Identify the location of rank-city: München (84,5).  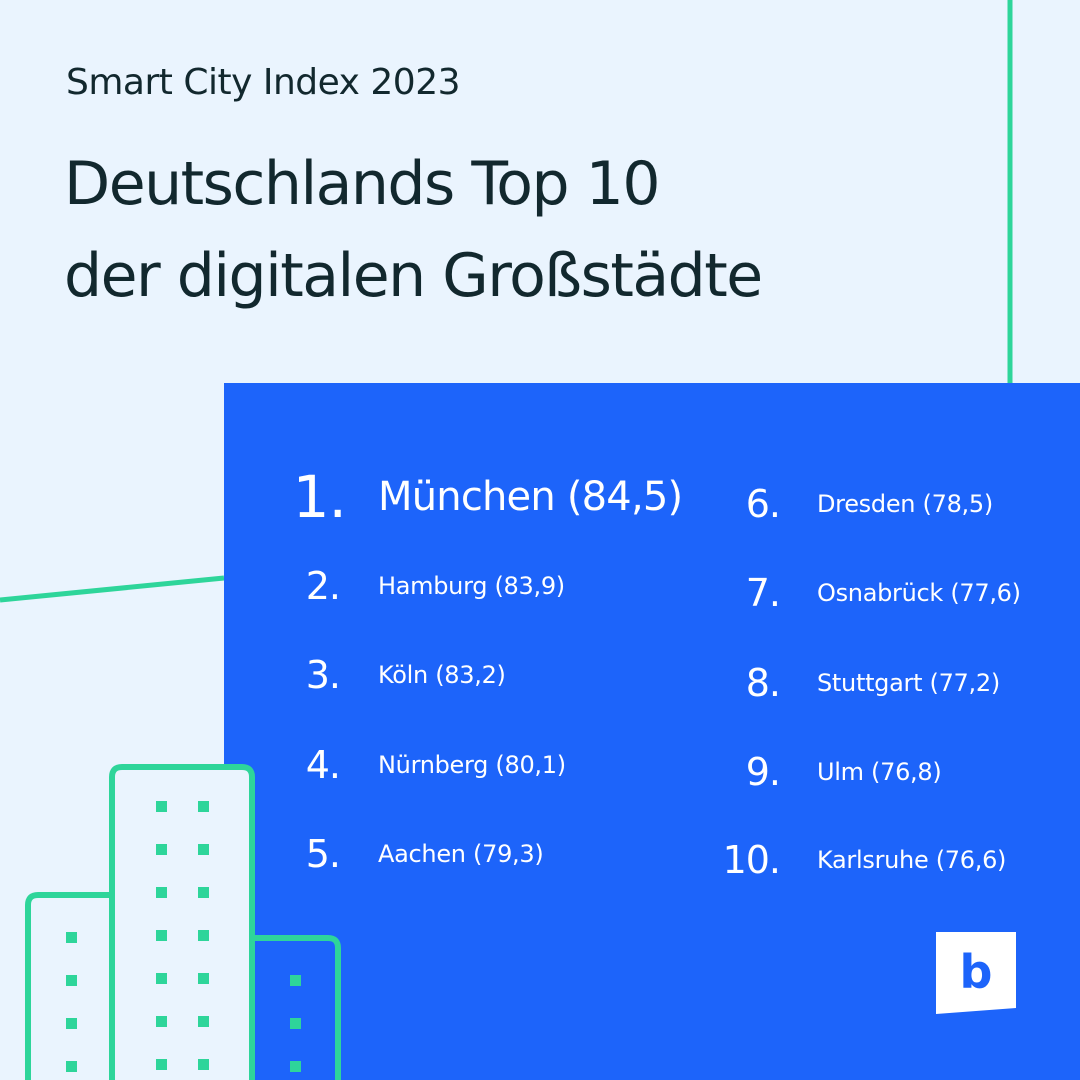
(530, 497).